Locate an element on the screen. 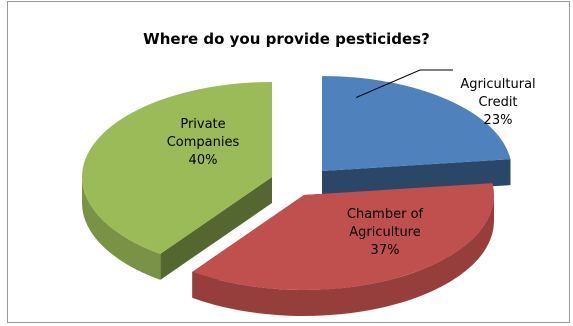 This screenshot has width=573, height=326. slice-label-2-line-2: 40% is located at coordinates (203, 160).